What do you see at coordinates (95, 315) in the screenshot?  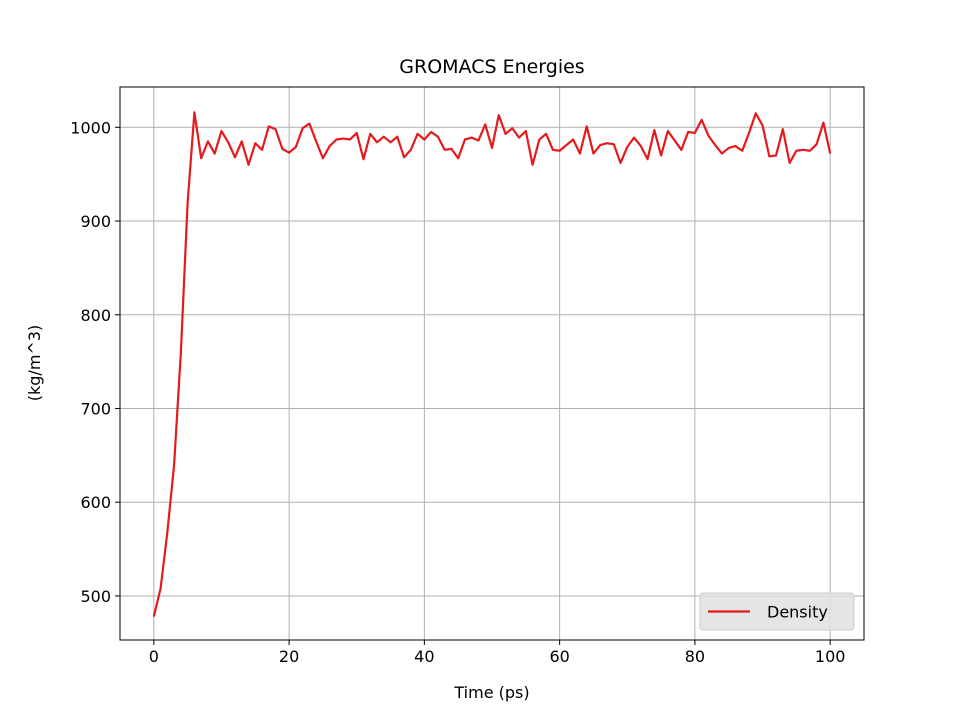 I see `y-tick-label: 800` at bounding box center [95, 315].